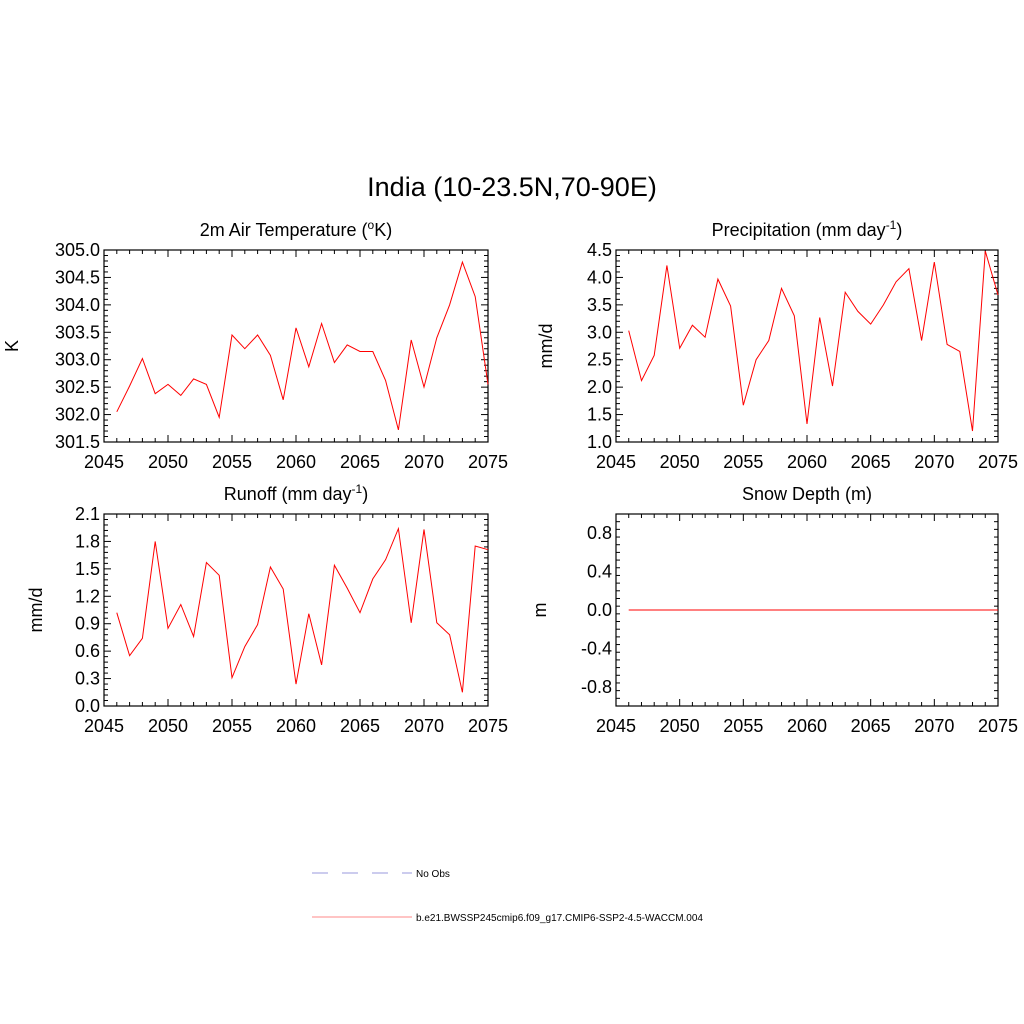 This screenshot has height=1024, width=1024. Describe the element at coordinates (296, 493) in the screenshot. I see `panel-title: Runoff (mm day-1)` at that location.